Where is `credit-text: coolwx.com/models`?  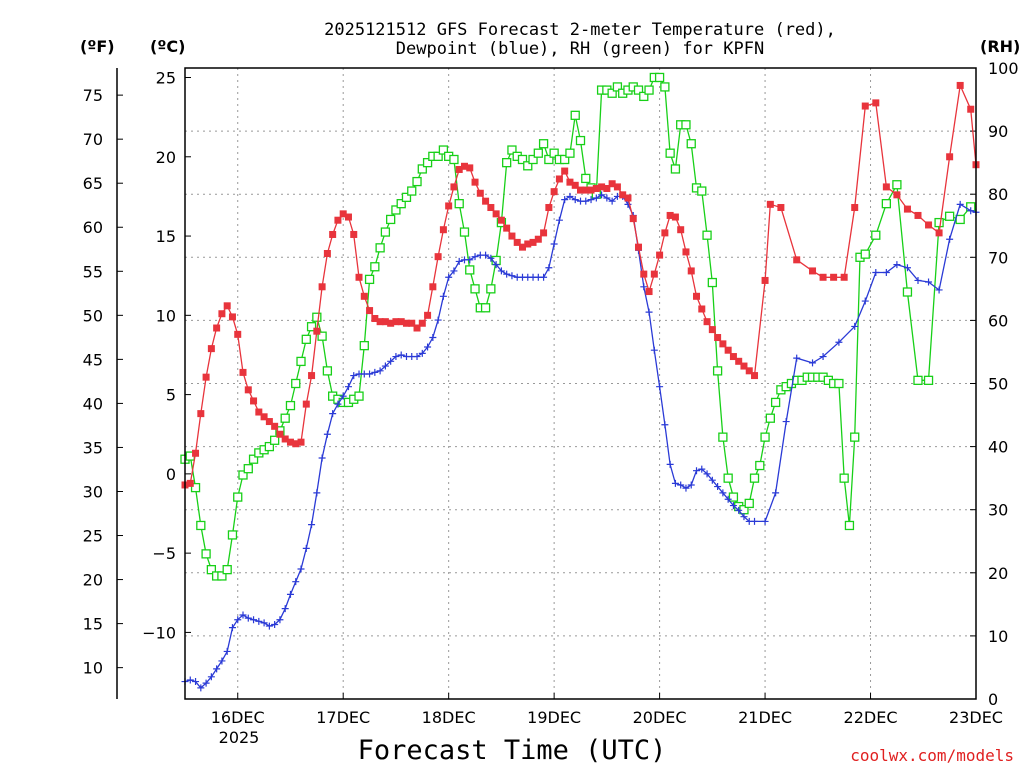
credit-text: coolwx.com/models is located at coordinates (932, 755).